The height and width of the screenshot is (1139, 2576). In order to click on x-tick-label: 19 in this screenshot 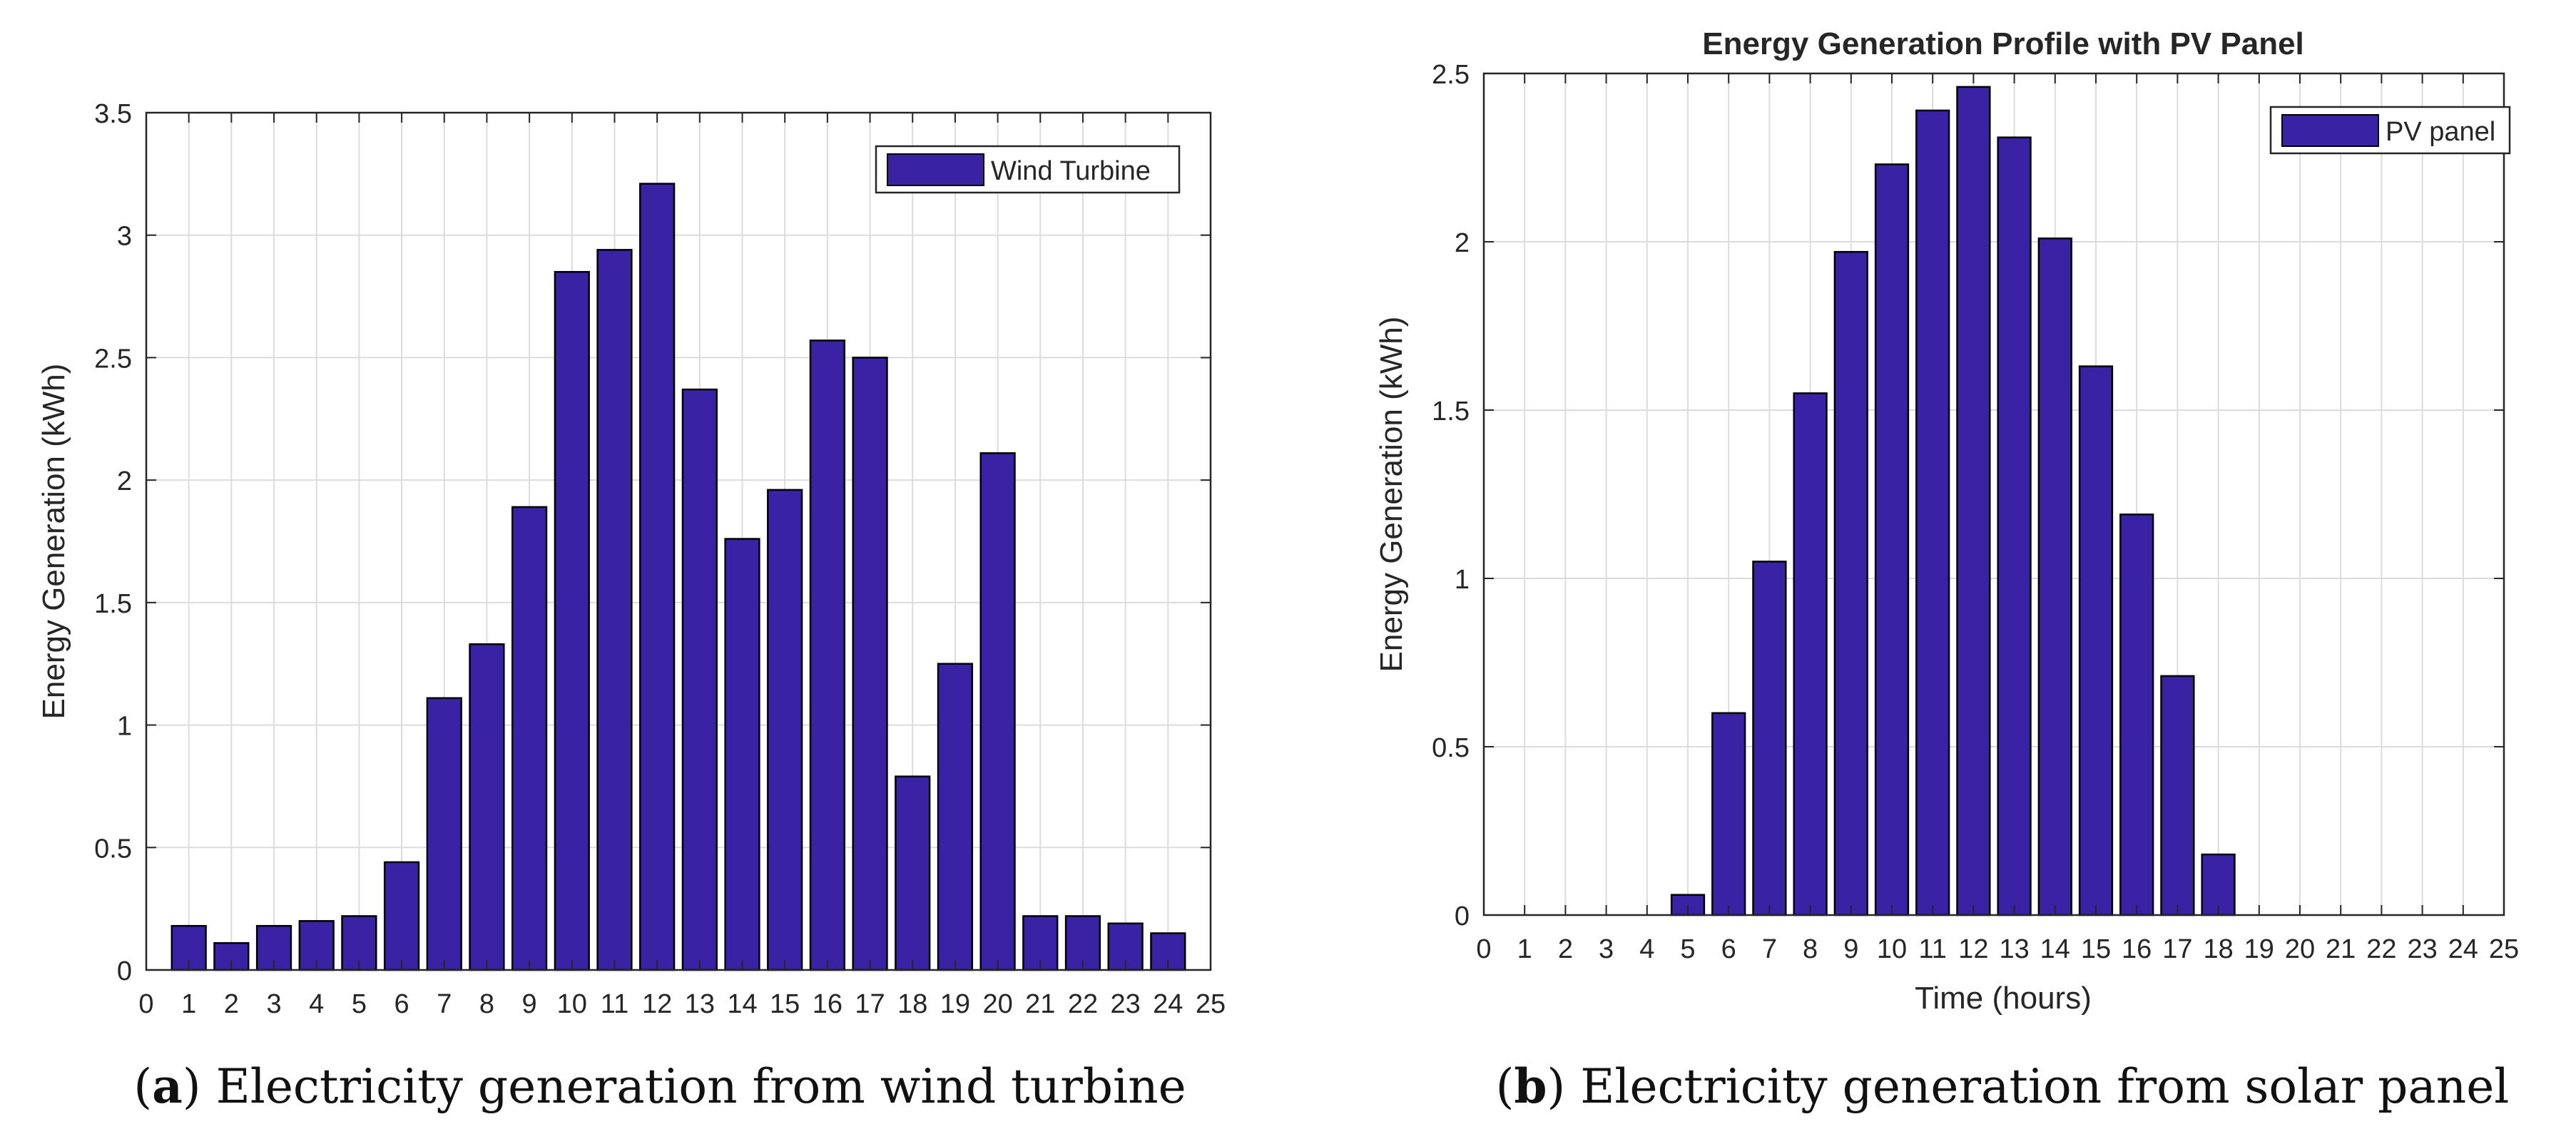, I will do `click(955, 1004)`.